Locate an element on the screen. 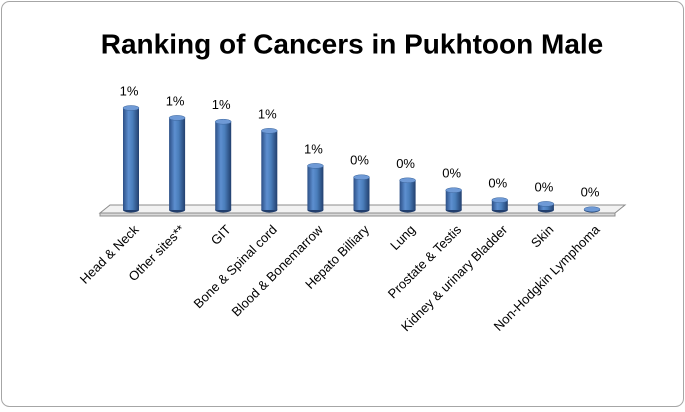 This screenshot has height=412, width=685. chart-title: Ranking of Cancers in Pukhtoon Male is located at coordinates (352, 43).